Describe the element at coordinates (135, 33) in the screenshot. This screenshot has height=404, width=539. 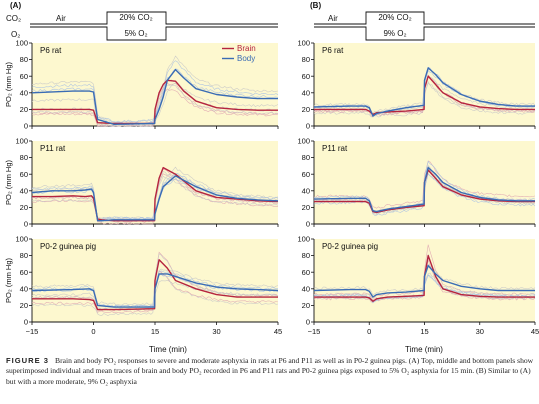
I see `protocol-o2-percent: 5% O₂` at that location.